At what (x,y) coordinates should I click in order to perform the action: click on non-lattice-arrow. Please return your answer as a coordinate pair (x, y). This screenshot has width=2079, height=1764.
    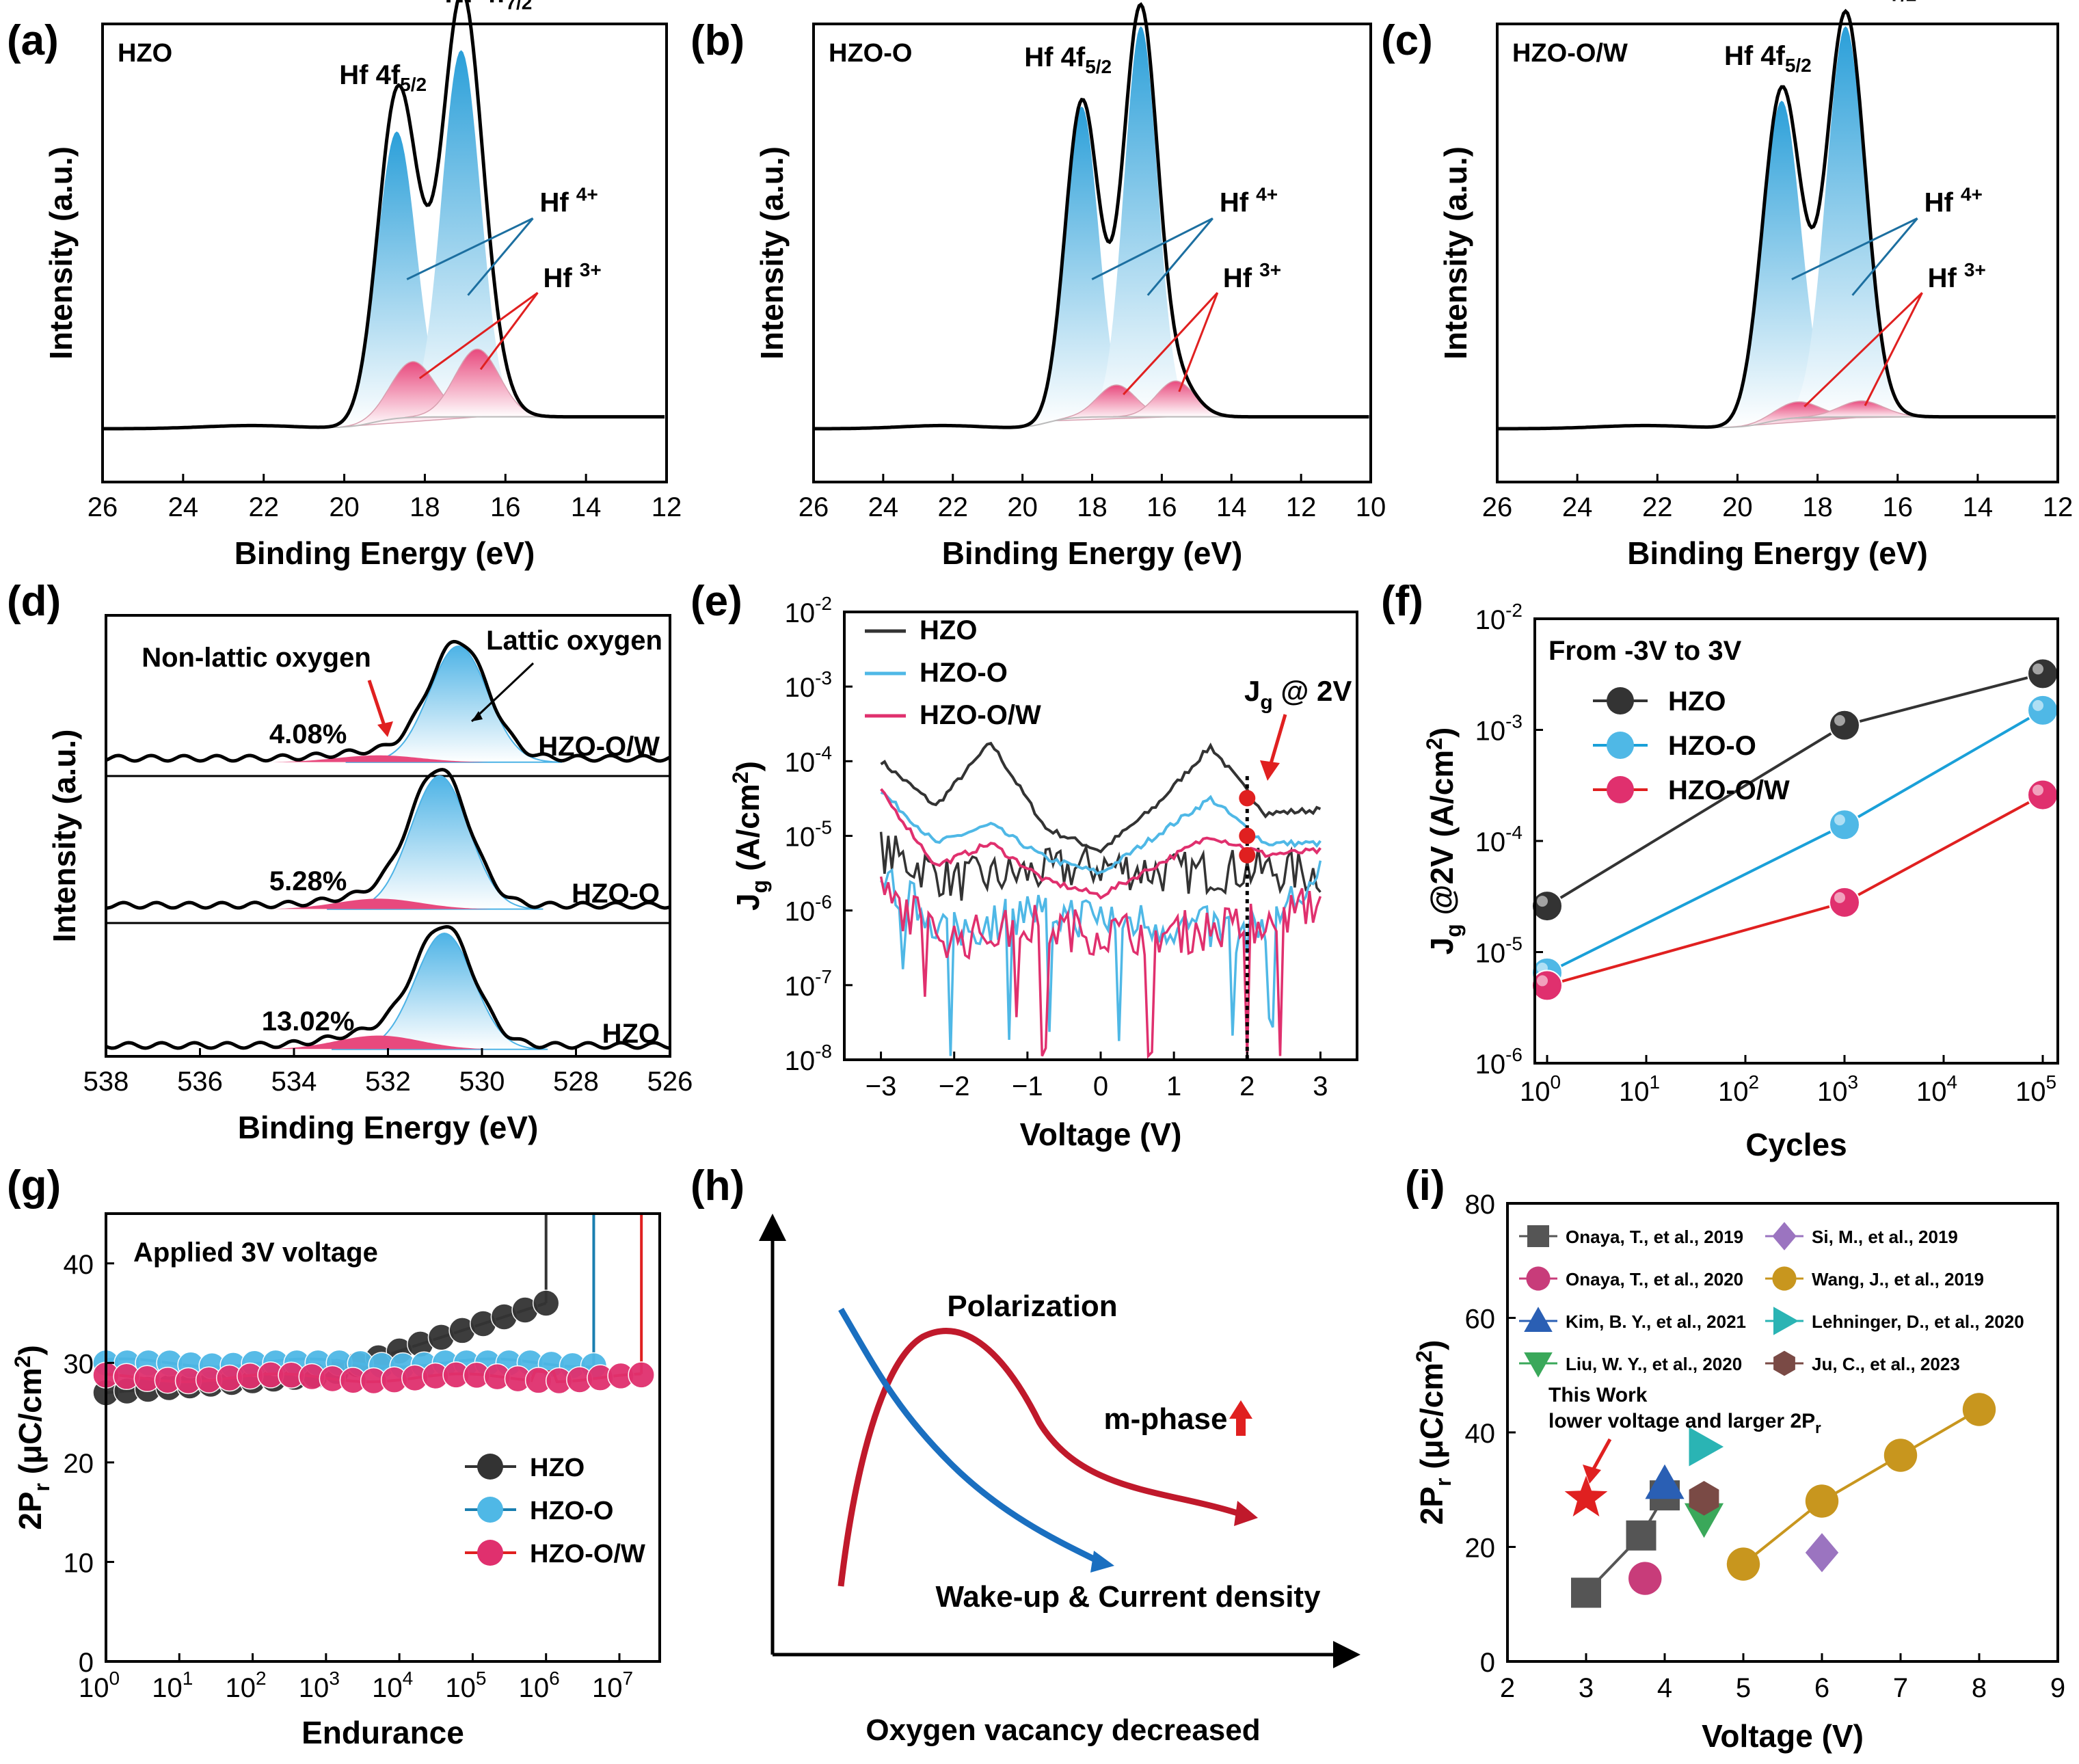
    Looking at the image, I should click on (377, 706).